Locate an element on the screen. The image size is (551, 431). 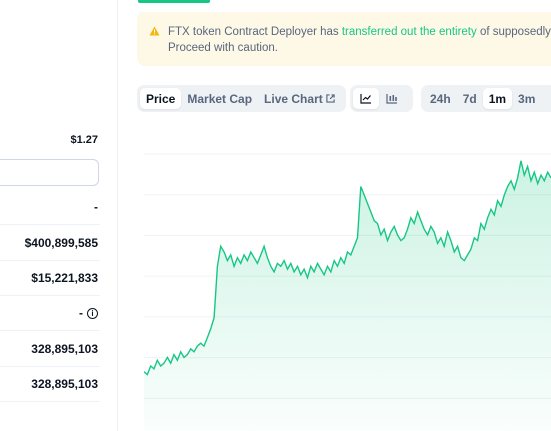
warning-caution: Proceed with caution. is located at coordinates (223, 48).